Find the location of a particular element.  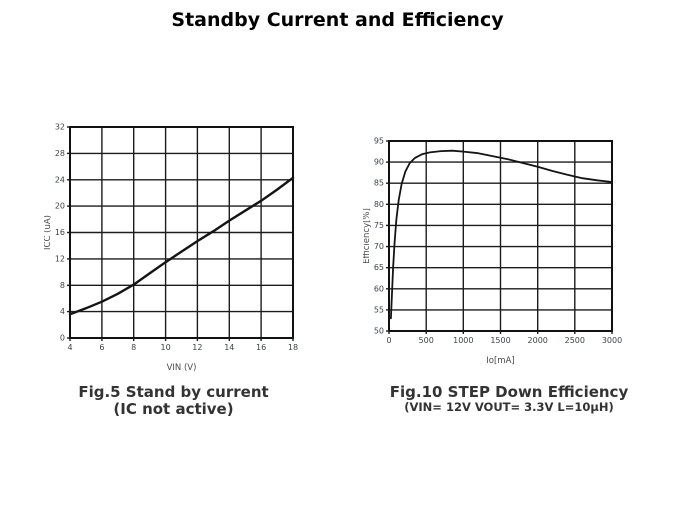

svg-text: 14 is located at coordinates (229, 347).